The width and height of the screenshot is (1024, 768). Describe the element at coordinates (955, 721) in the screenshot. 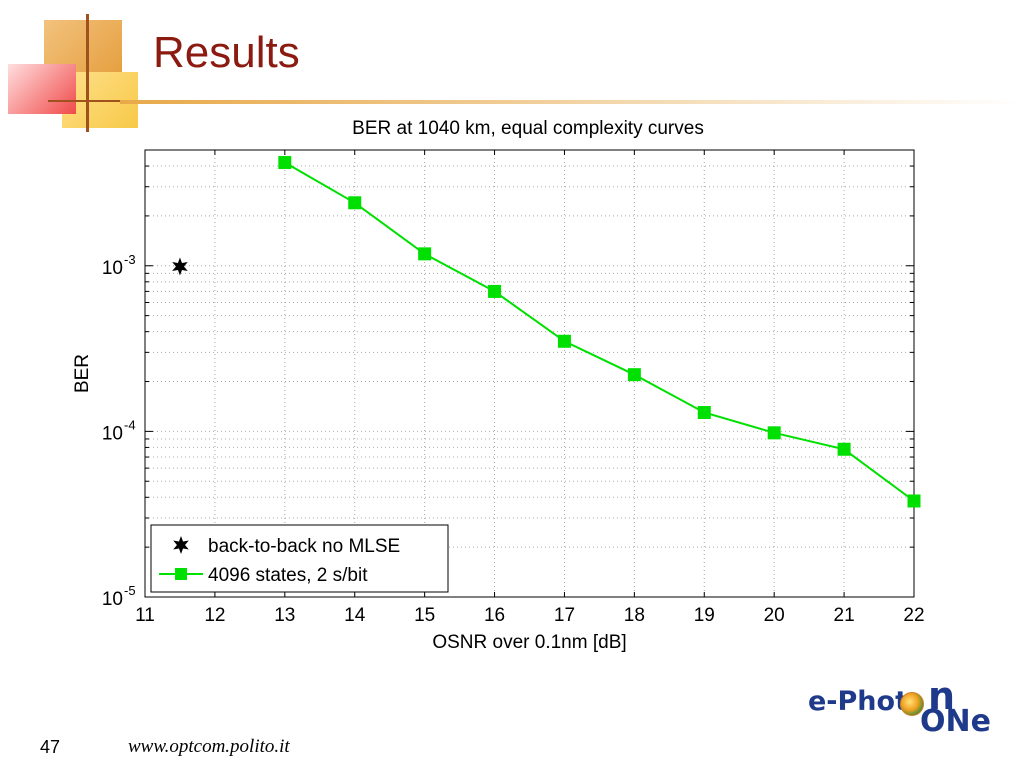

I see `logo-text-part2: ONe` at that location.